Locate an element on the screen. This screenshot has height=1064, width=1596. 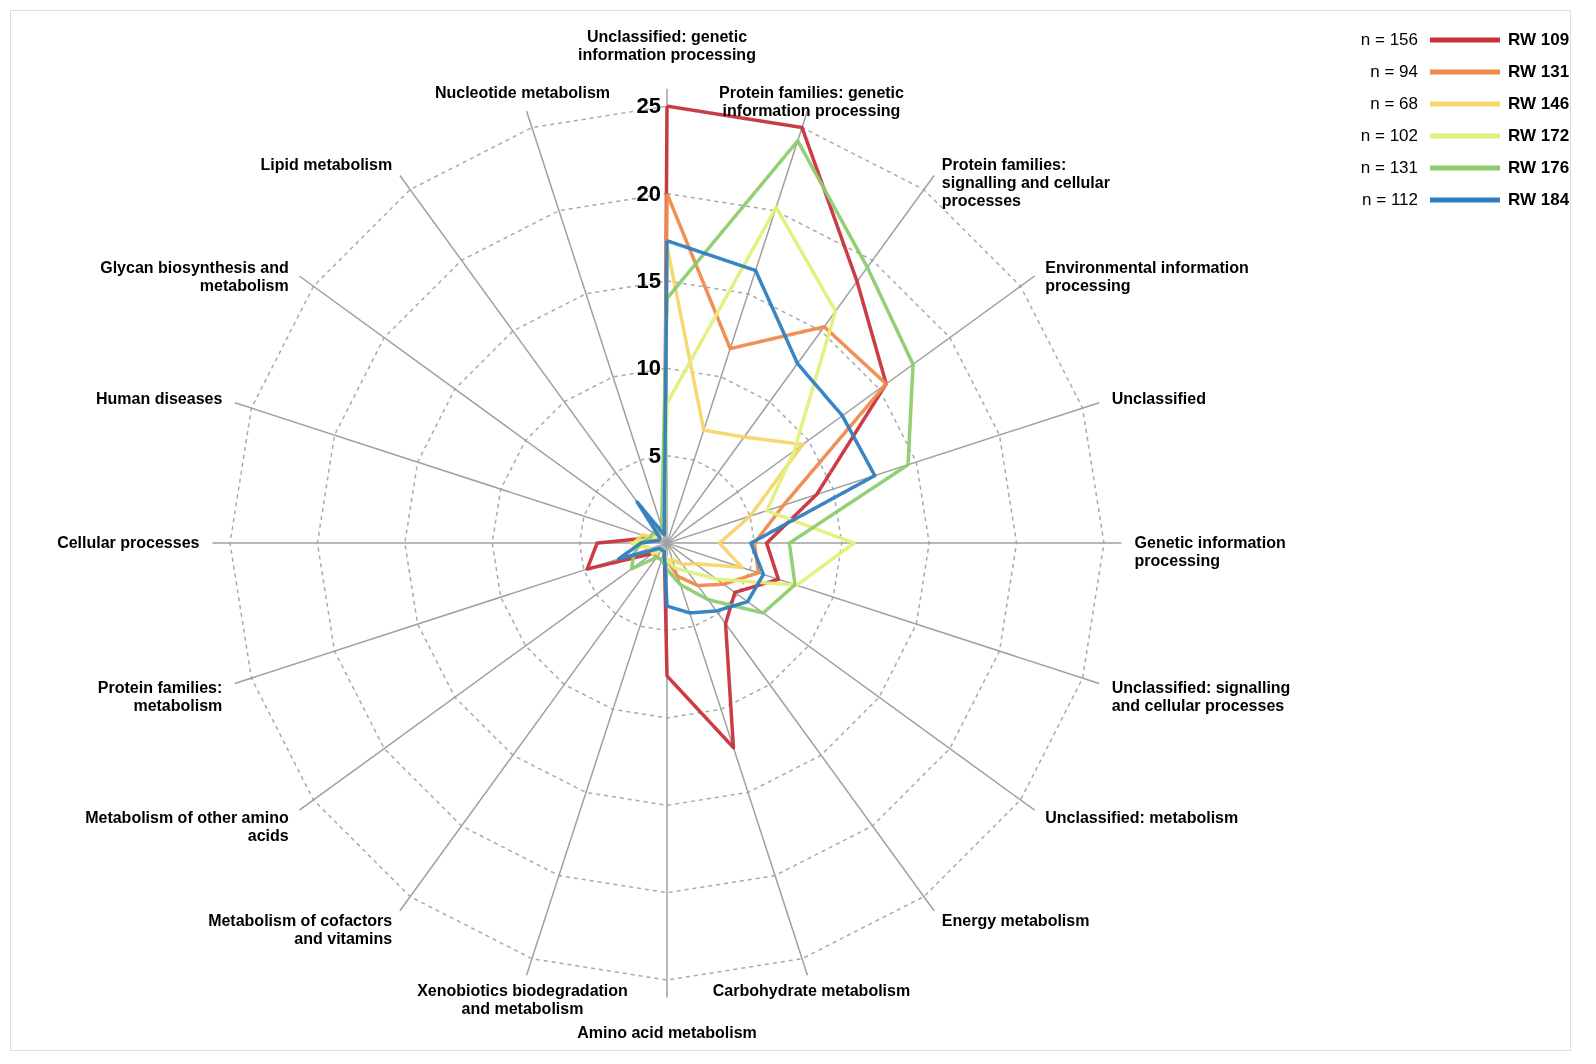
spoke-label: Lipid metabolism is located at coordinates (326, 164).